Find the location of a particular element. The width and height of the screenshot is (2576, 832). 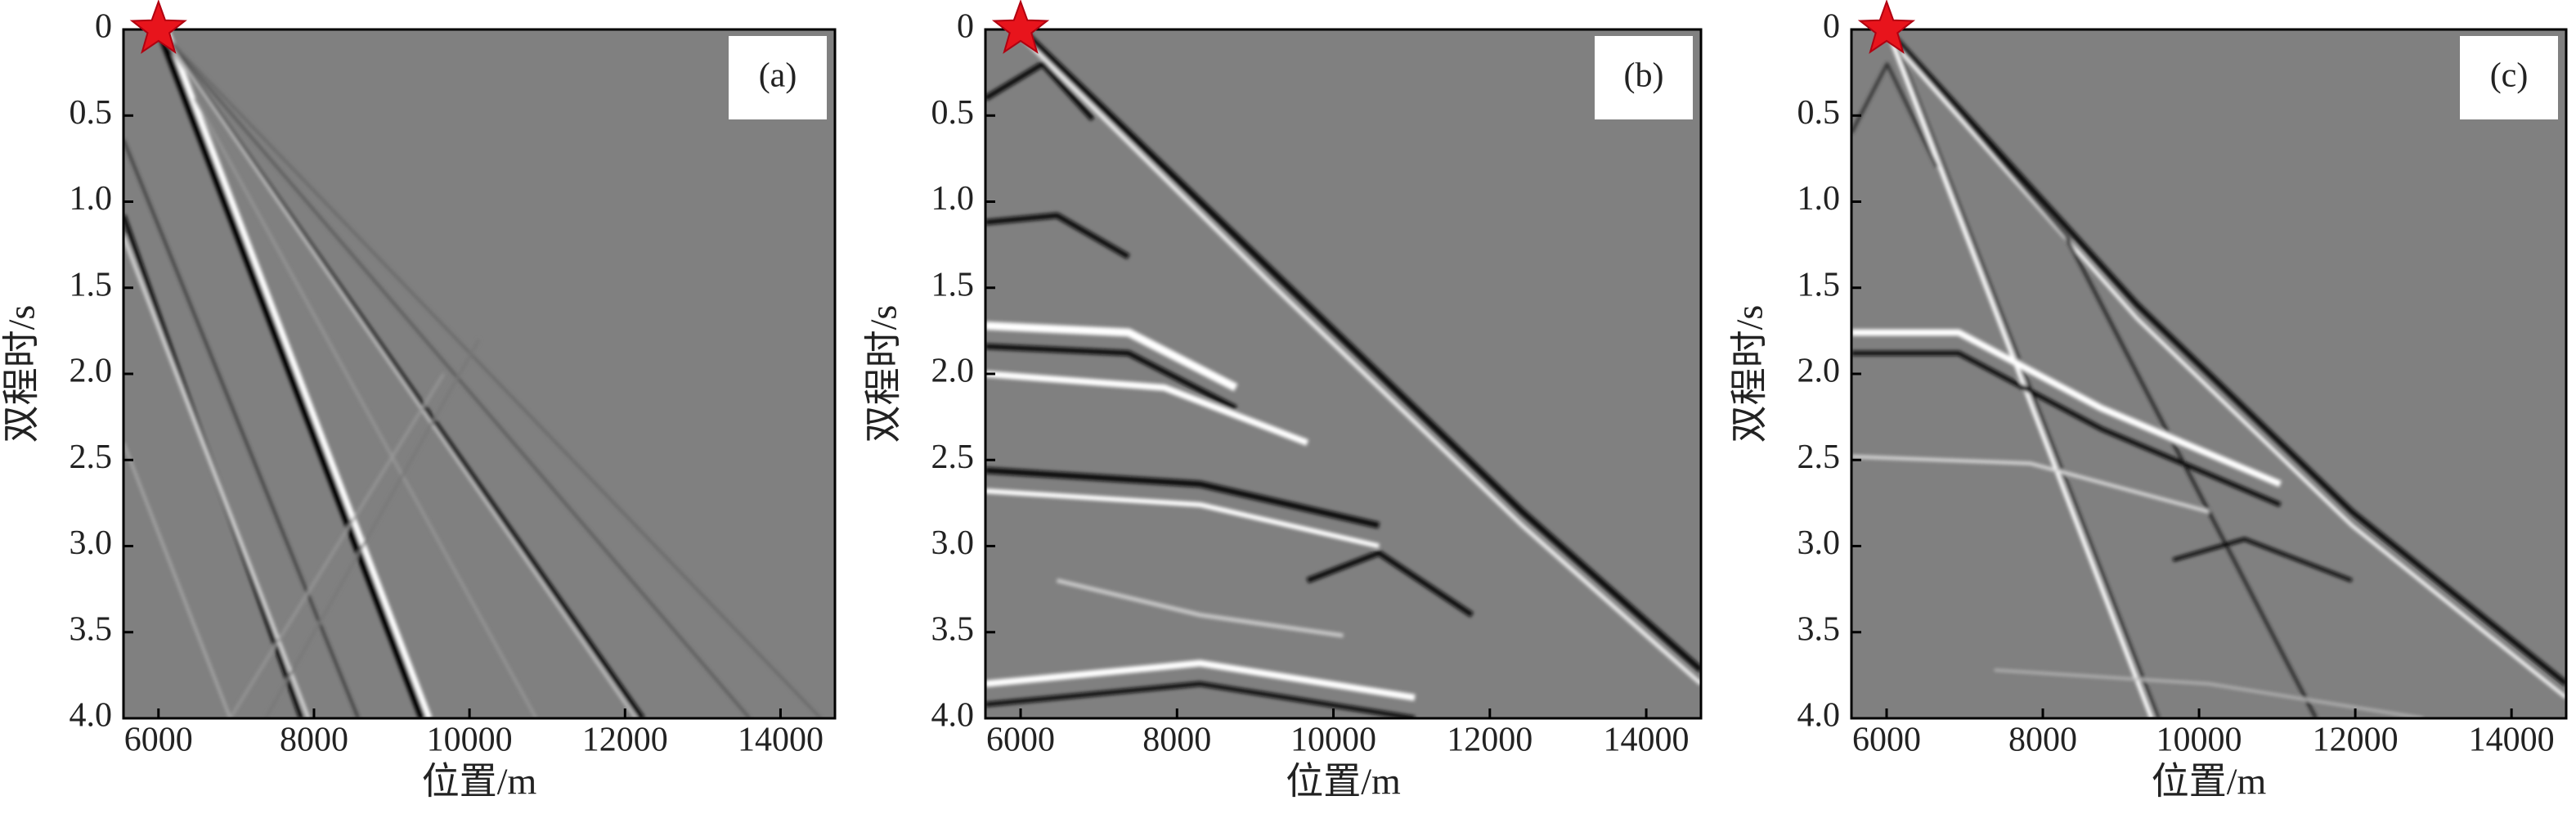

panel-label: (b) is located at coordinates (1644, 76).